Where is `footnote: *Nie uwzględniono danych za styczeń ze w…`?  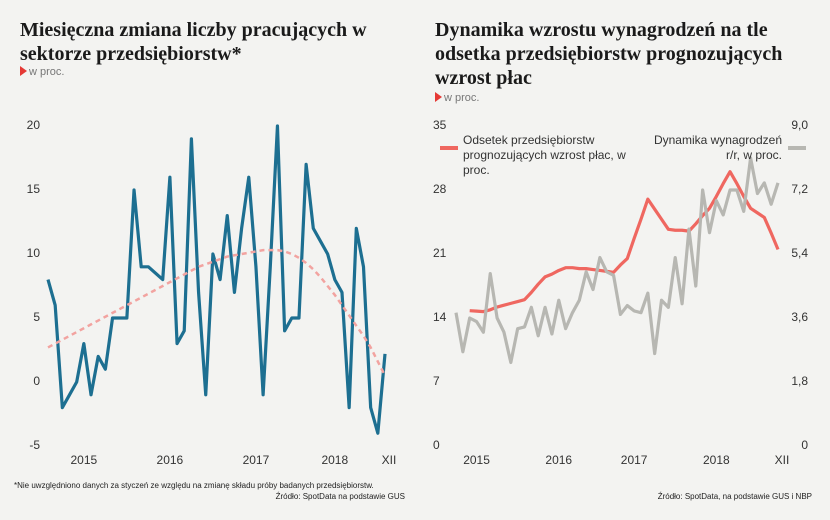 footnote: *Nie uwzględniono danych za styczeń ze w… is located at coordinates (194, 485).